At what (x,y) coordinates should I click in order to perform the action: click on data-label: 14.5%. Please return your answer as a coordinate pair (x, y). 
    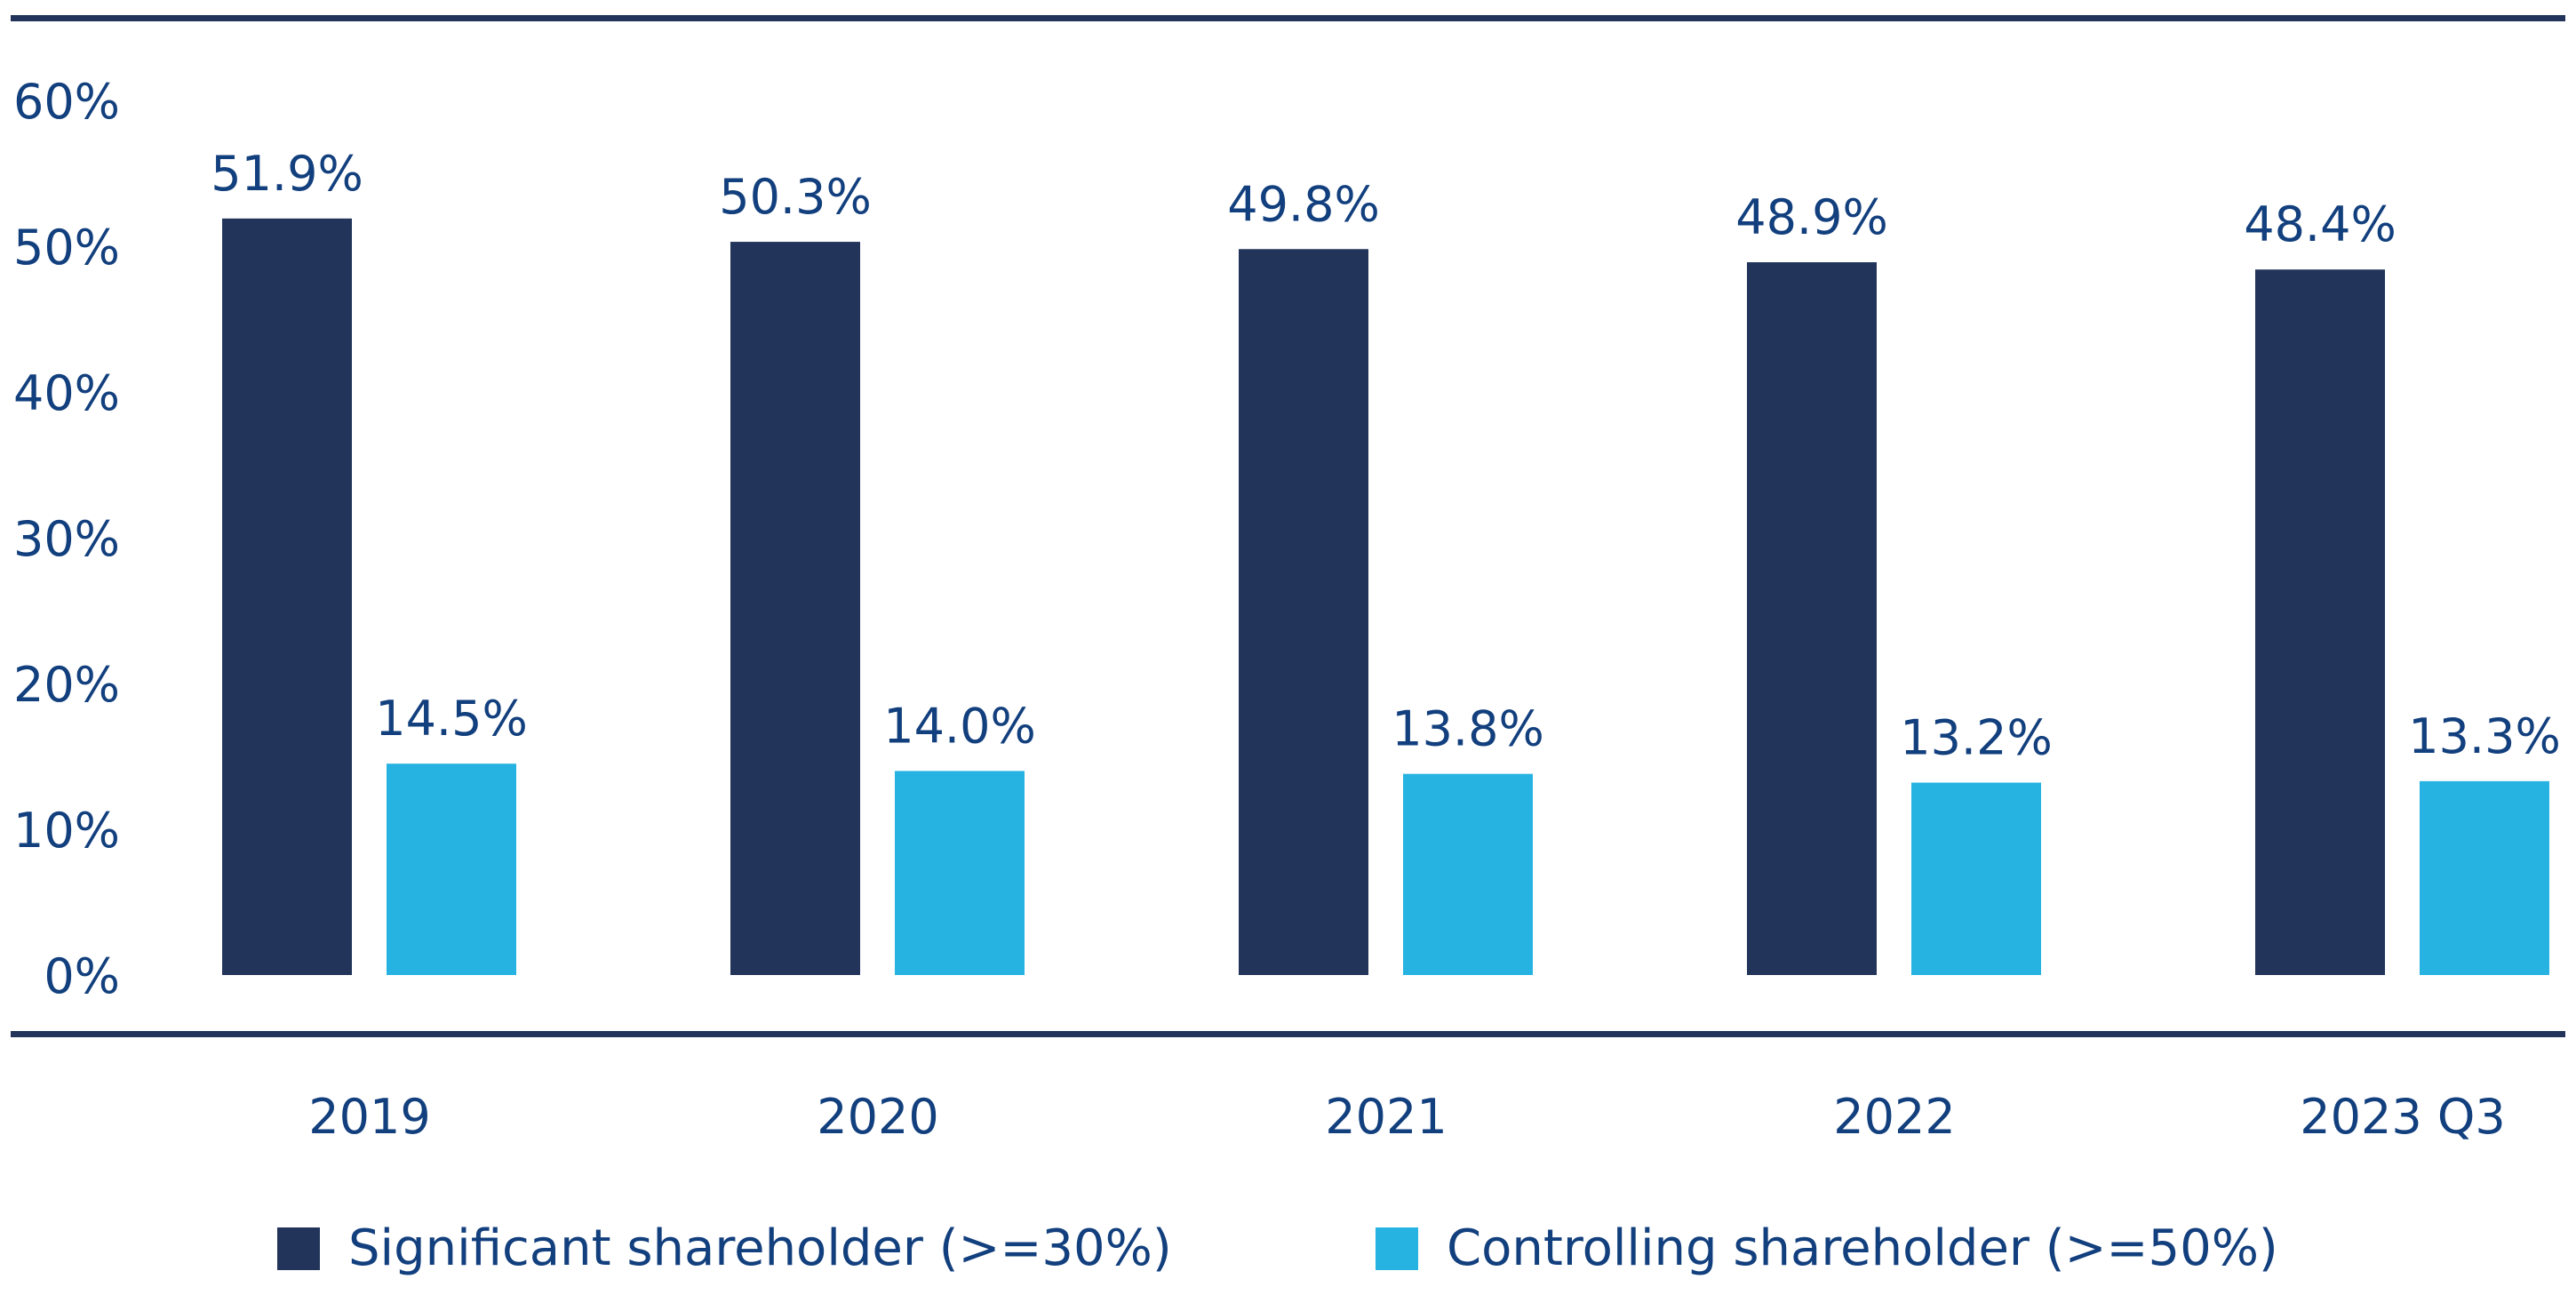
    Looking at the image, I should click on (452, 719).